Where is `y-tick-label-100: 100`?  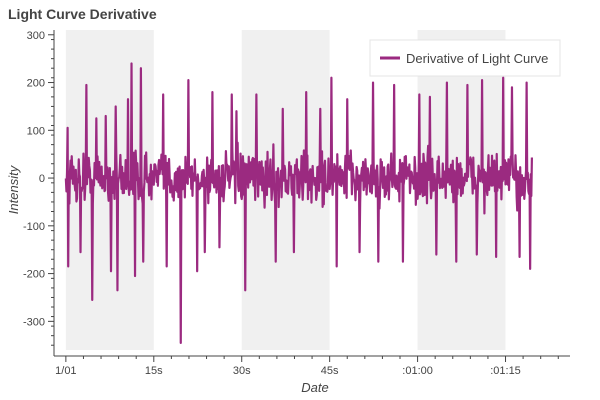
y-tick-label-100: 100 is located at coordinates (36, 131).